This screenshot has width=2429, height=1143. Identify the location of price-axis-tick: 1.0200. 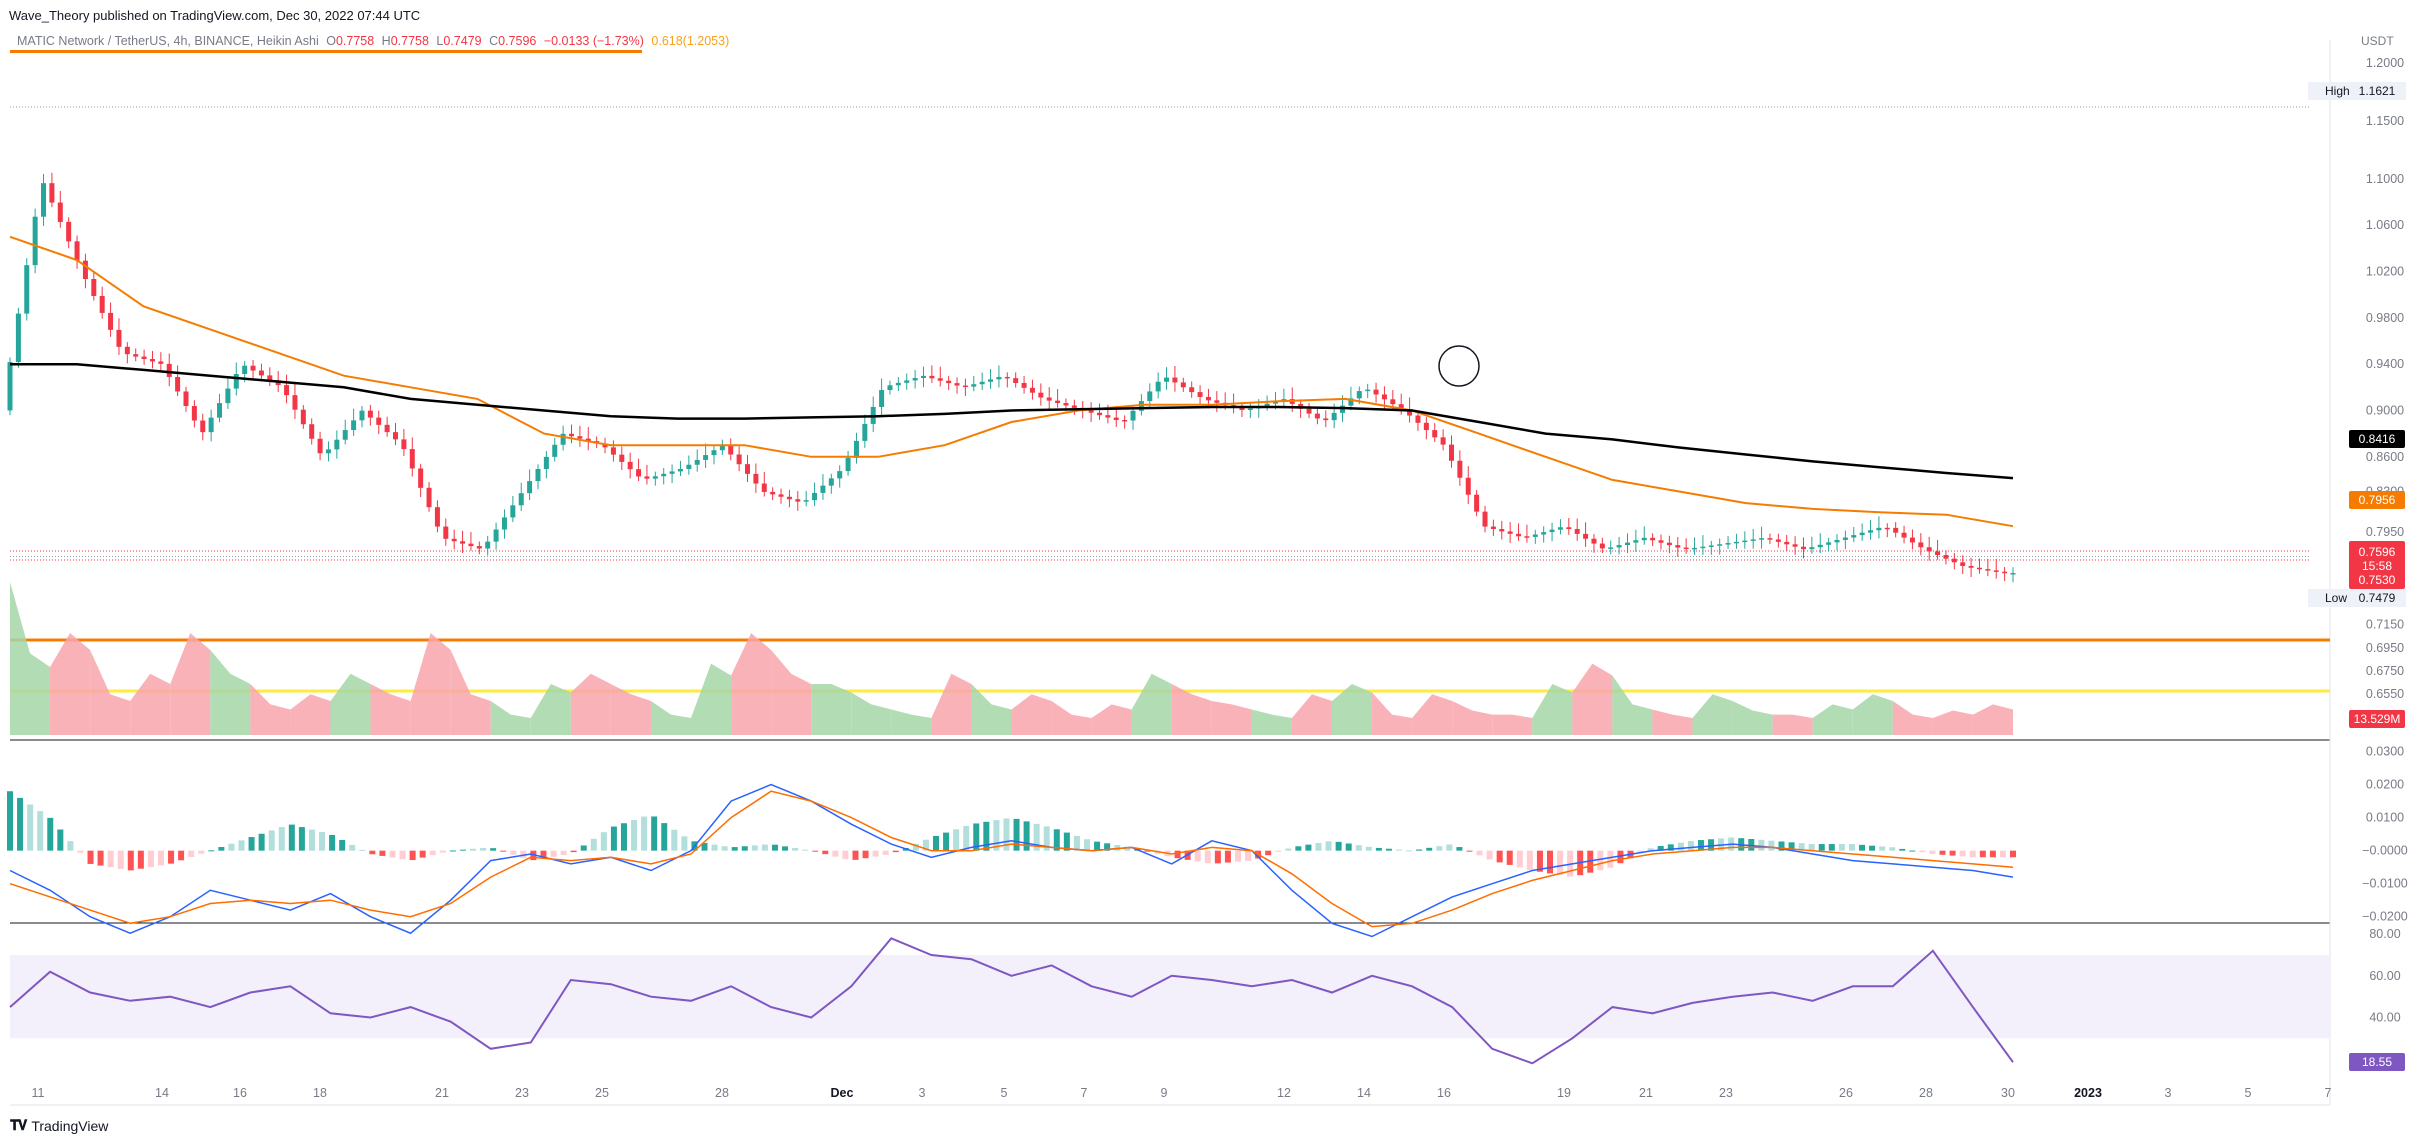
(2385, 272).